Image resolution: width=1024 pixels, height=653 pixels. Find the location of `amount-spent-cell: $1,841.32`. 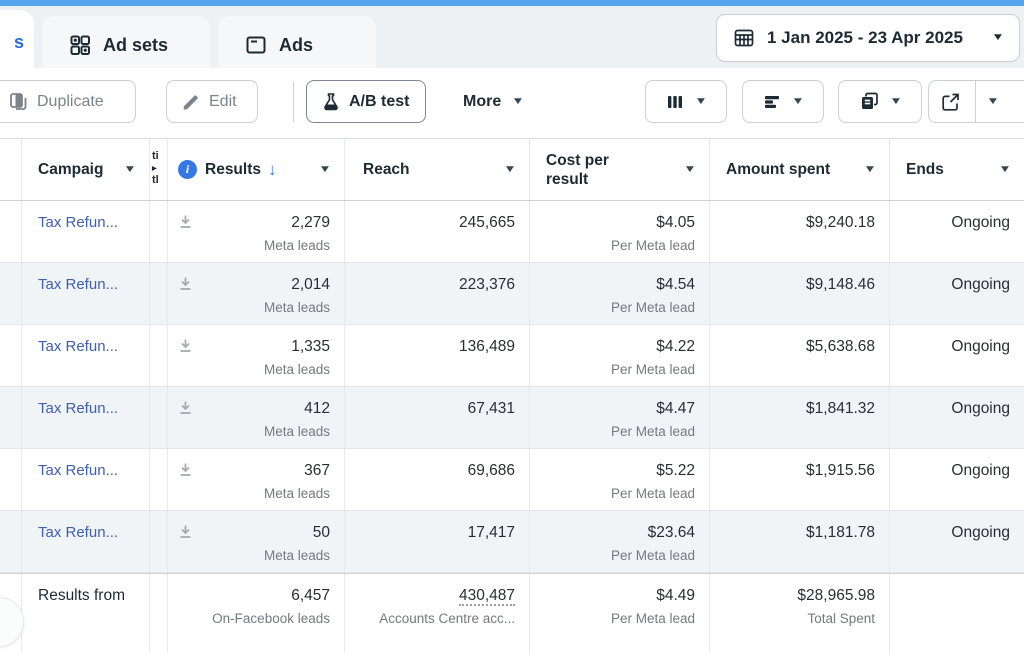

amount-spent-cell: $1,841.32 is located at coordinates (800, 417).